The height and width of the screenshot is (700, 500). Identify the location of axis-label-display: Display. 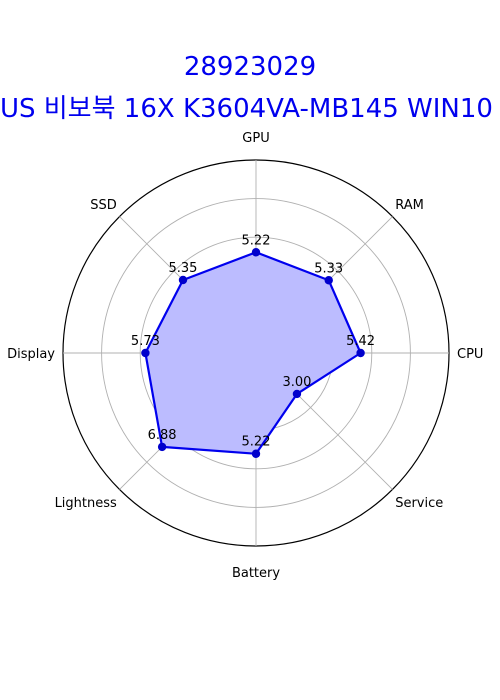
(31, 354).